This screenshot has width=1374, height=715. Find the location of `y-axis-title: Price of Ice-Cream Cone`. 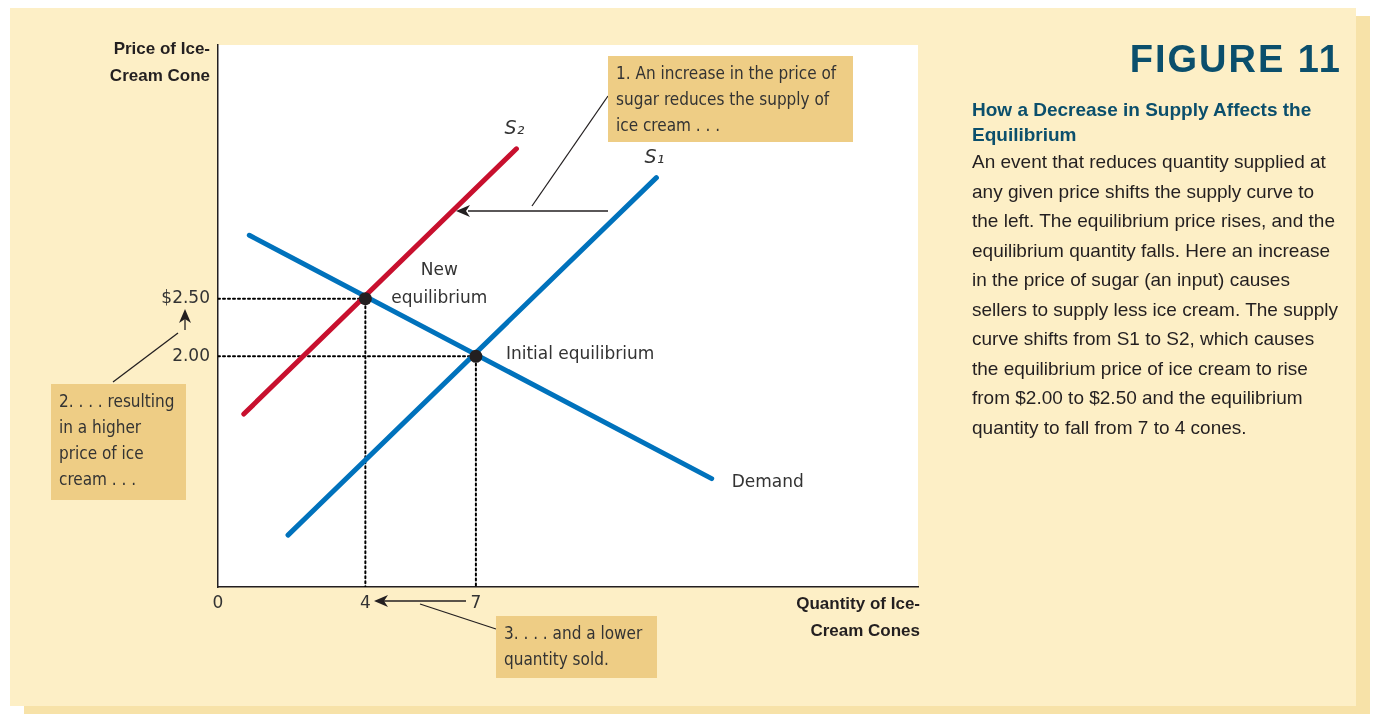

y-axis-title: Price of Ice-Cream Cone is located at coordinates (159, 62).